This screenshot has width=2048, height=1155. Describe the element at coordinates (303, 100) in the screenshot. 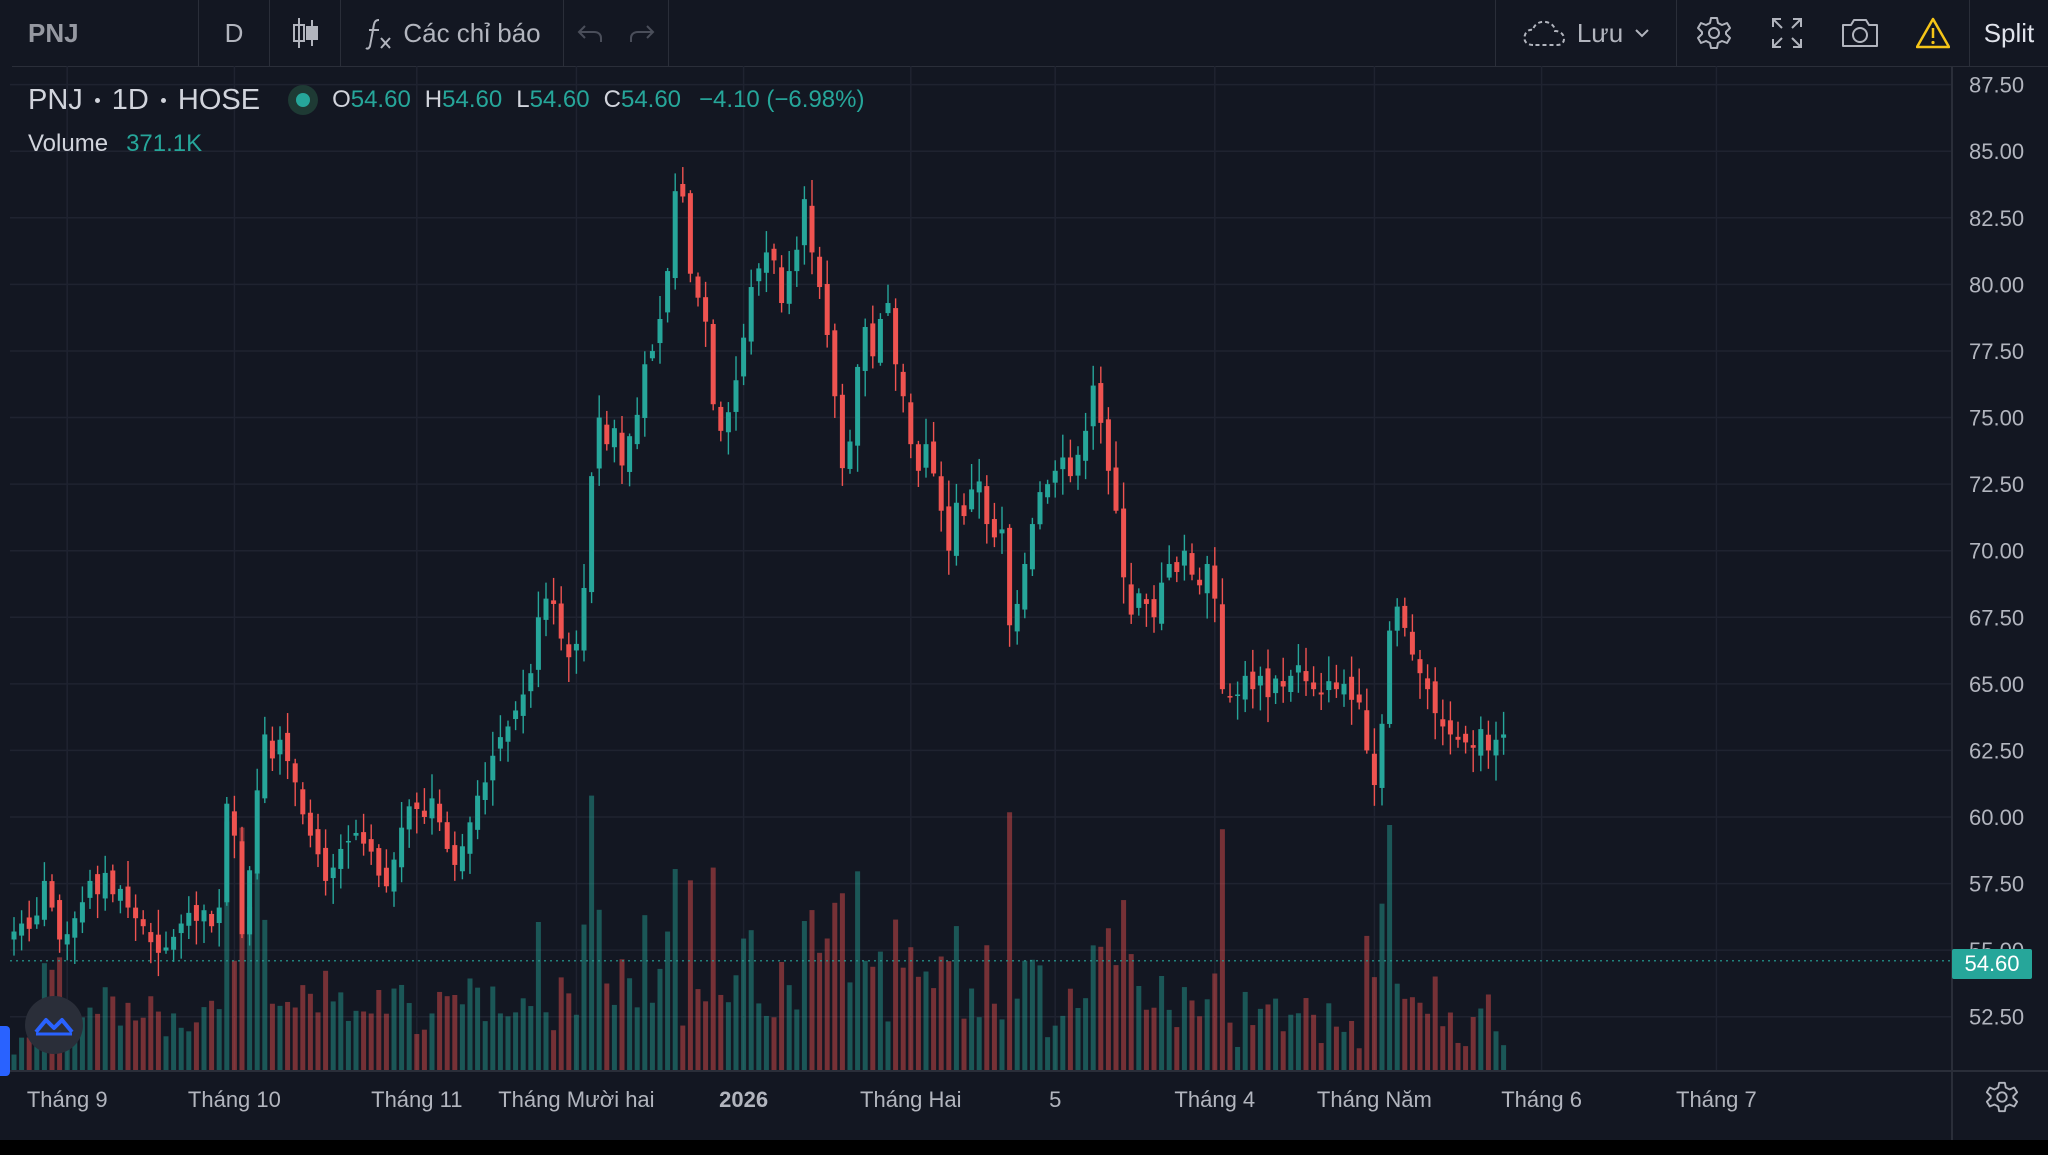

I see `market-status-icon` at that location.